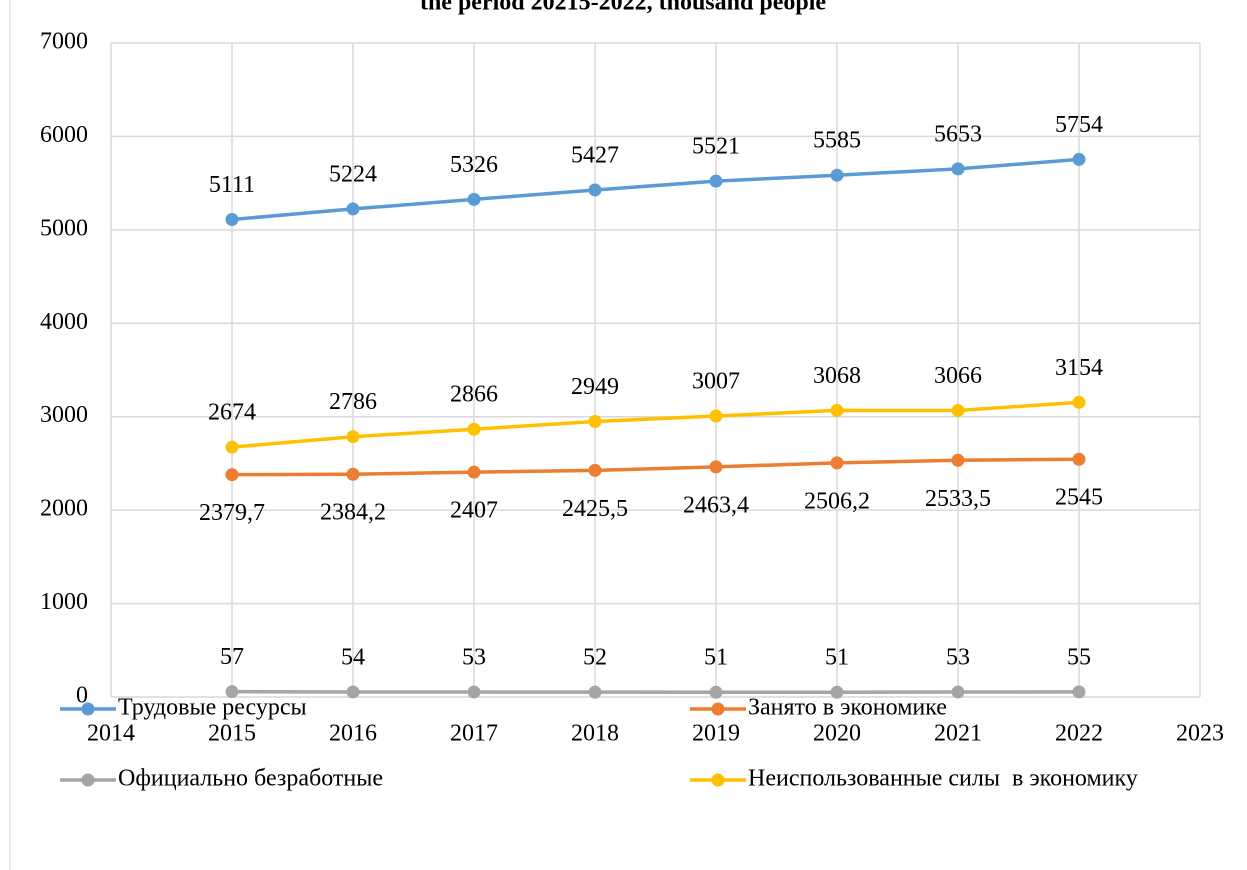 The width and height of the screenshot is (1247, 870). Describe the element at coordinates (716, 147) in the screenshot. I see `data-label: 5521` at that location.